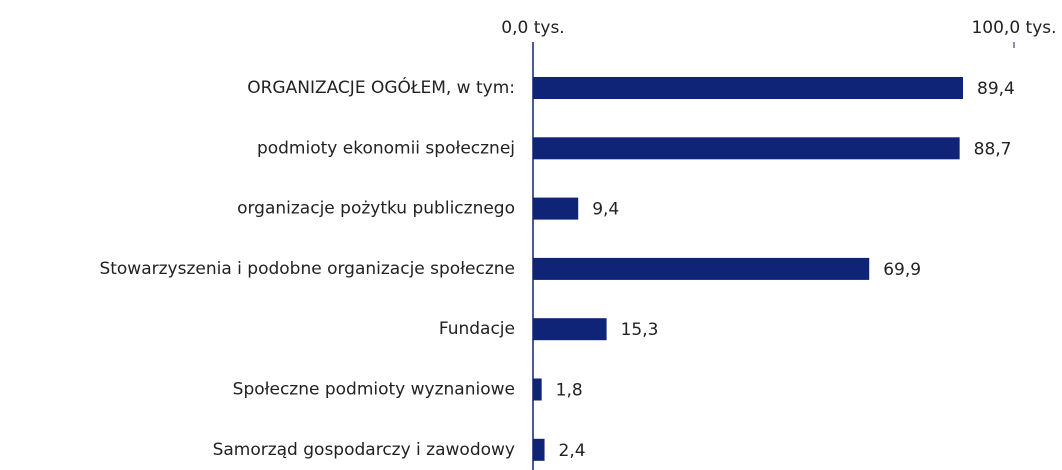  Describe the element at coordinates (902, 270) in the screenshot. I see `value-label: 69,9` at that location.